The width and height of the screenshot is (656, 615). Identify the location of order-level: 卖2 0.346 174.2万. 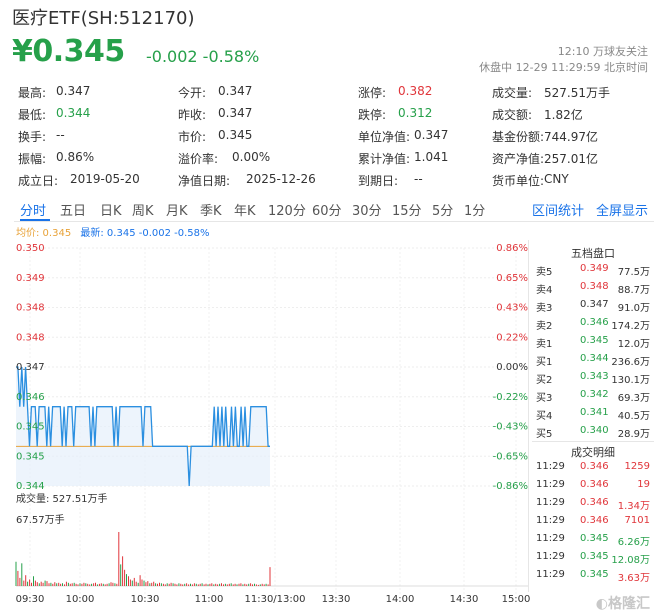
(593, 326).